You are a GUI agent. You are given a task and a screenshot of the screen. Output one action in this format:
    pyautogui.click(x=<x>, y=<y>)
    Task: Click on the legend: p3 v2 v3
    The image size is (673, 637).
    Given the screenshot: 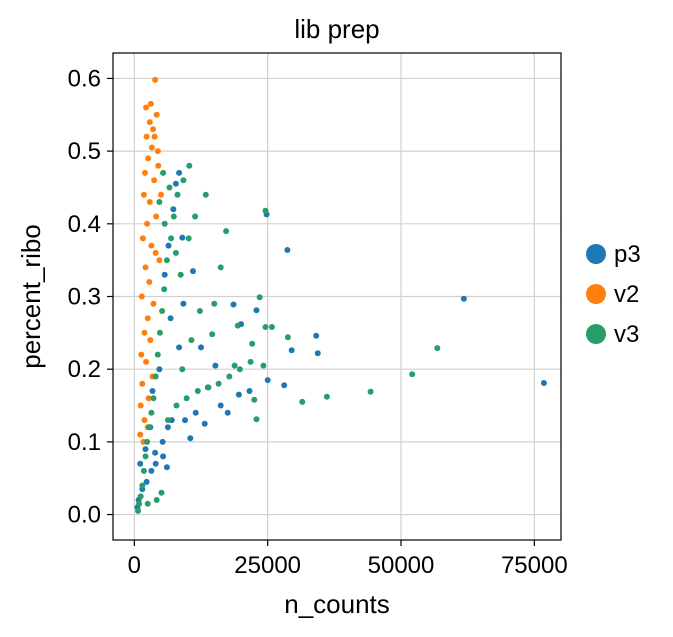 What is the action you would take?
    pyautogui.click(x=613, y=294)
    